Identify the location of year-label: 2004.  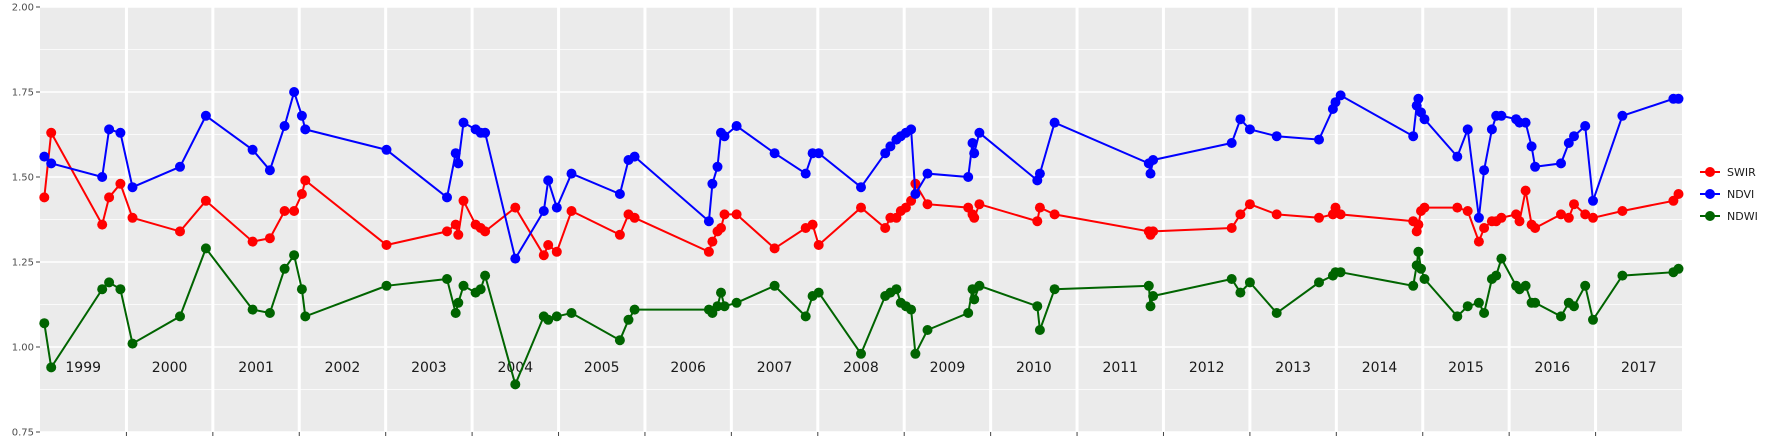
(515, 368).